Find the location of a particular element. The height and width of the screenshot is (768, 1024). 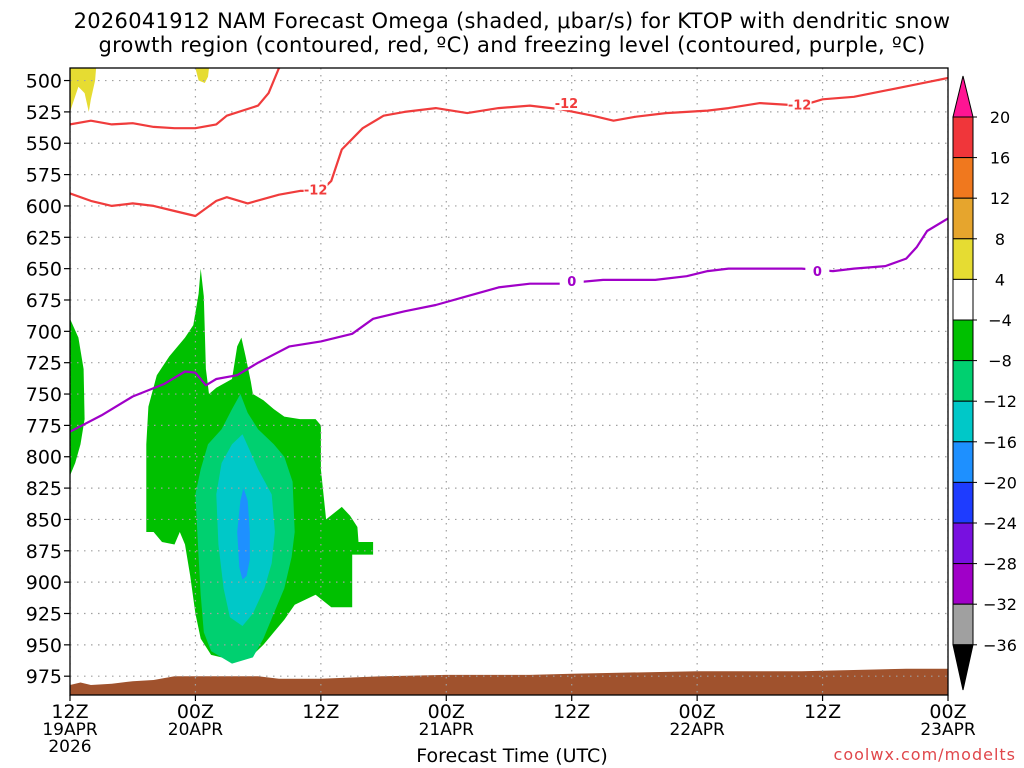

y-tick-label: 625 is located at coordinates (44, 238).